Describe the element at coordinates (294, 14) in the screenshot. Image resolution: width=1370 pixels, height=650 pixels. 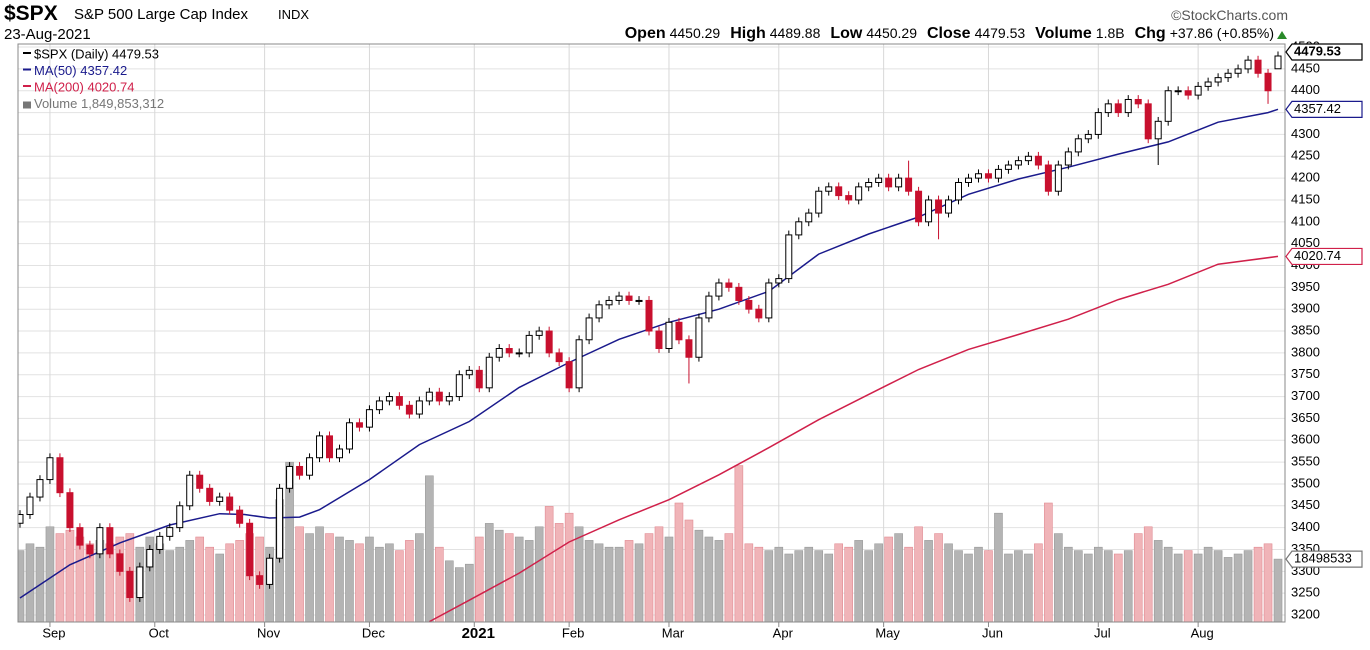
I see `exchange: INDX` at that location.